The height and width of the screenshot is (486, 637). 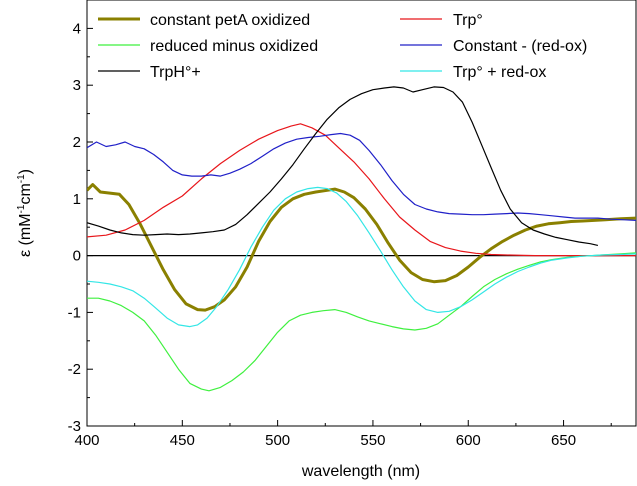 What do you see at coordinates (86, 440) in the screenshot?
I see `x-tick-label: 400` at bounding box center [86, 440].